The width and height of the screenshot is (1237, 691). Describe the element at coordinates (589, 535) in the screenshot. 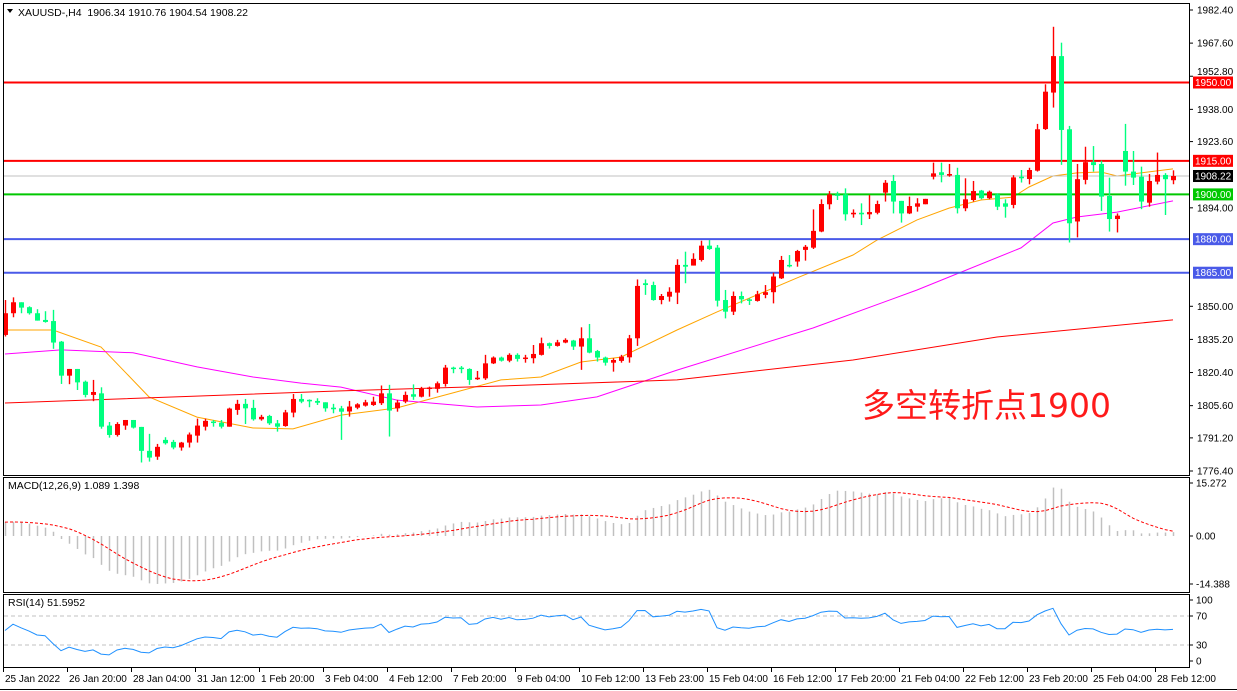

I see `macd-panel` at that location.